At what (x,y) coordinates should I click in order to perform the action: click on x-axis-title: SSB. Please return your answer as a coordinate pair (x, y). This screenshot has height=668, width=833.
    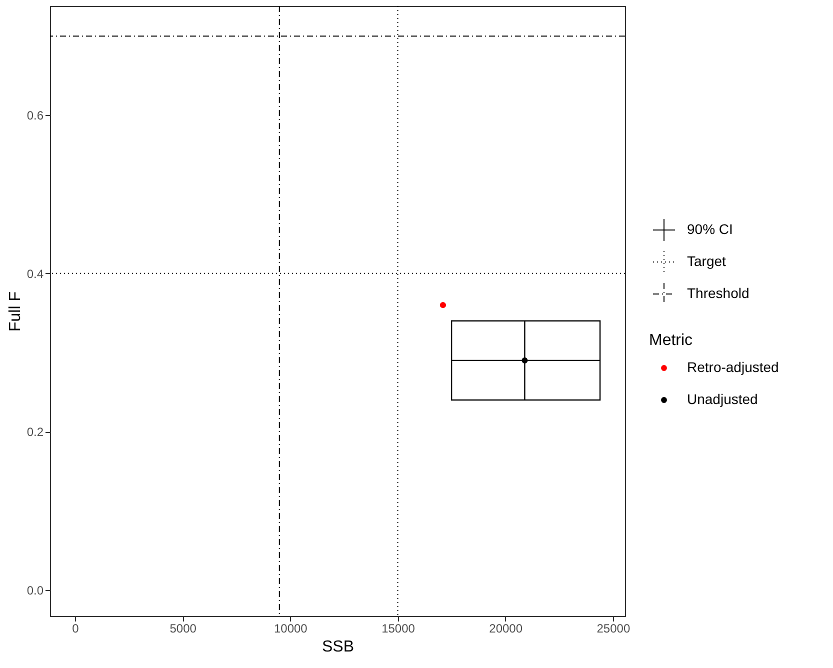
    Looking at the image, I should click on (338, 647).